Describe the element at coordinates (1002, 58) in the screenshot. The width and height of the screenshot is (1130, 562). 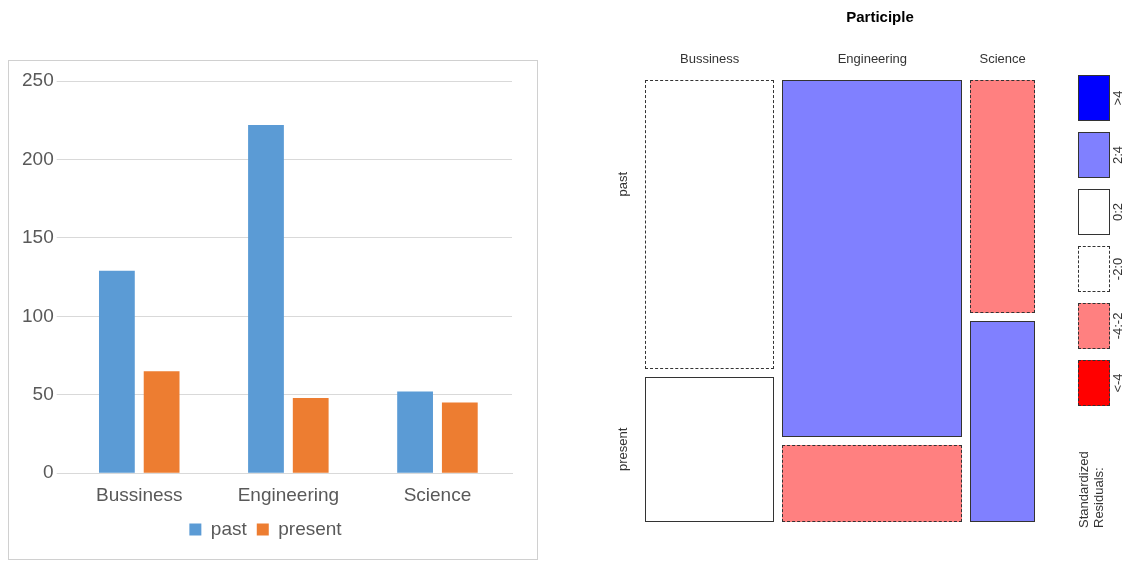
I see `category-label: Science` at that location.